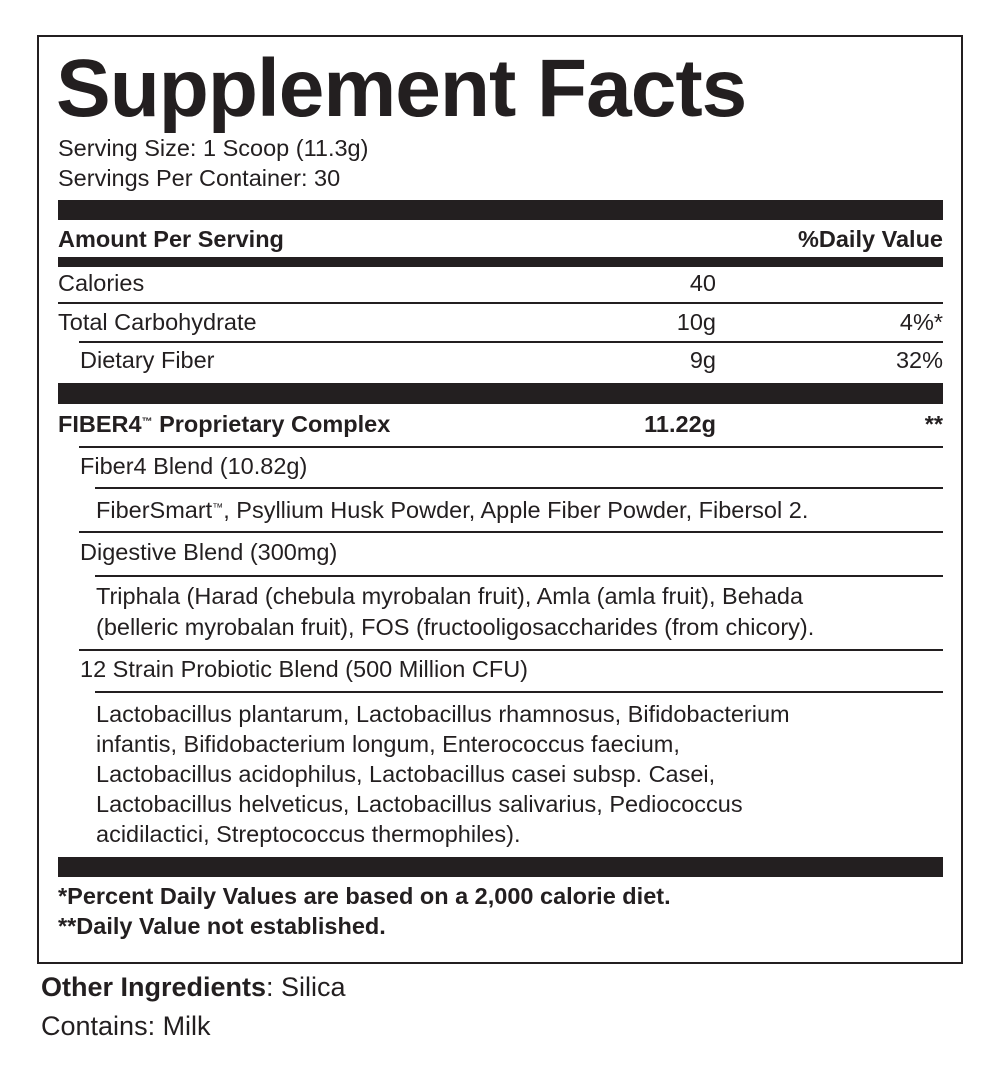 The image size is (1000, 1068). I want to click on nutrient-name: Calories, so click(101, 283).